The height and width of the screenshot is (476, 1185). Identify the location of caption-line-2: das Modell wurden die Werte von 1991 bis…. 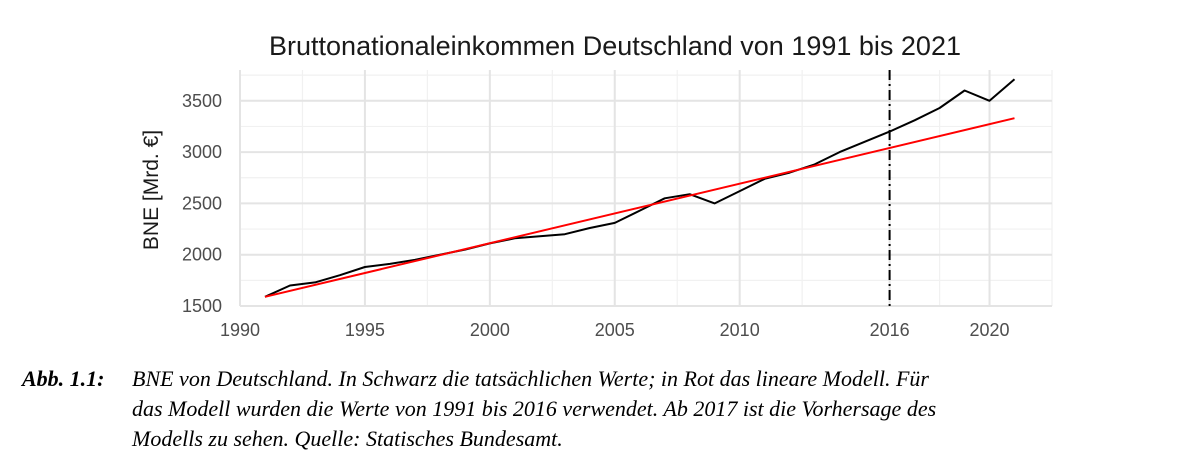
(534, 408).